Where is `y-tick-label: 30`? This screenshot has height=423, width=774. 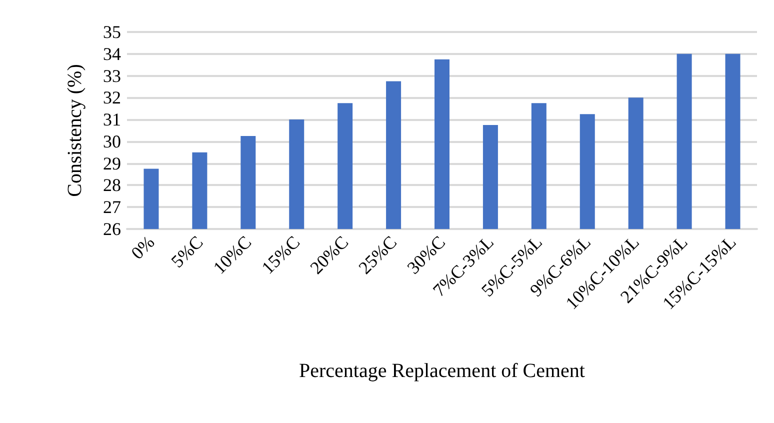 y-tick-label: 30 is located at coordinates (112, 141).